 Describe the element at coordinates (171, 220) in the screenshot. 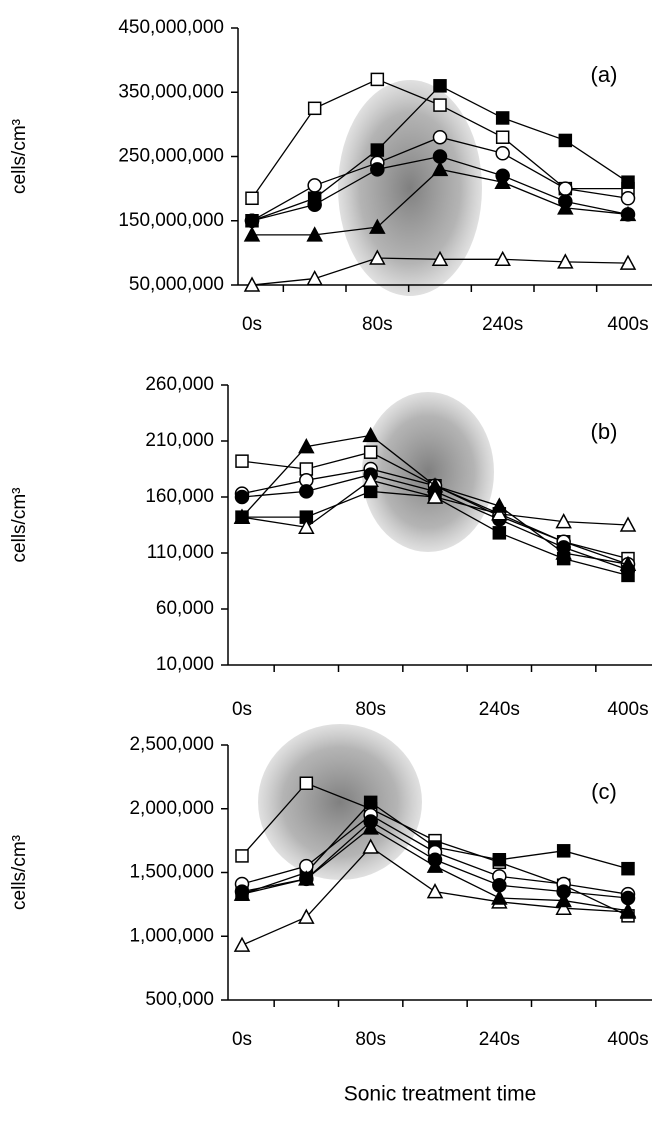

I see `y-tick-label: 150,000,000` at that location.